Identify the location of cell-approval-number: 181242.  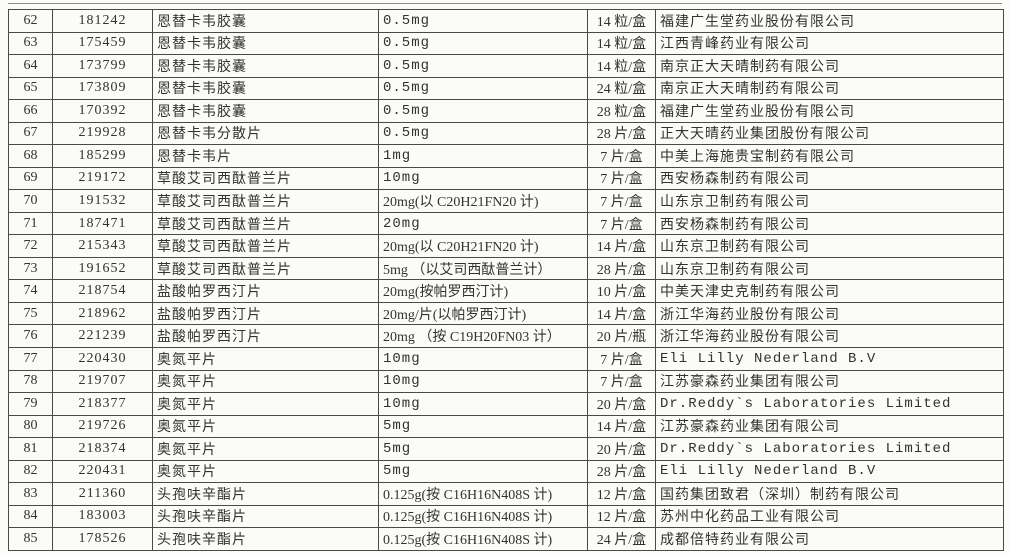
(102, 21).